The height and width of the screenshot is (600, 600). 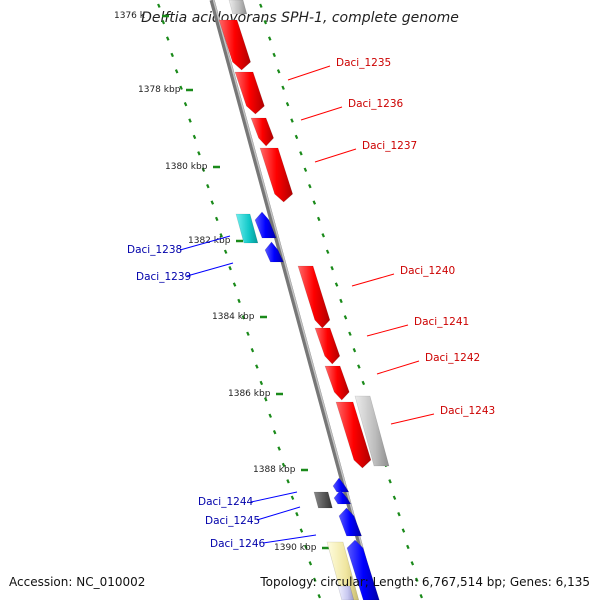 I want to click on gene-label-forward: Daci_1236, so click(x=376, y=104).